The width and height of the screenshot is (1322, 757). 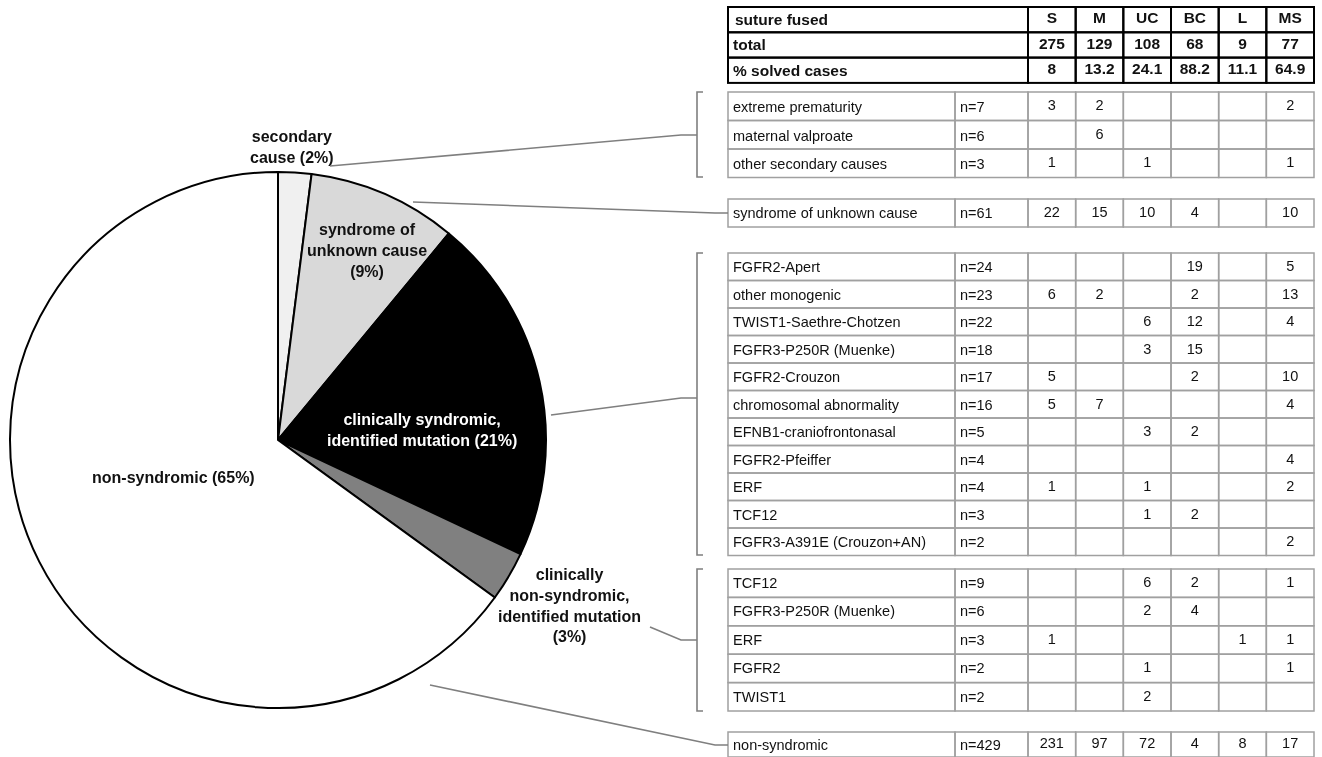 What do you see at coordinates (1290, 293) in the screenshot?
I see `data-label: 13` at bounding box center [1290, 293].